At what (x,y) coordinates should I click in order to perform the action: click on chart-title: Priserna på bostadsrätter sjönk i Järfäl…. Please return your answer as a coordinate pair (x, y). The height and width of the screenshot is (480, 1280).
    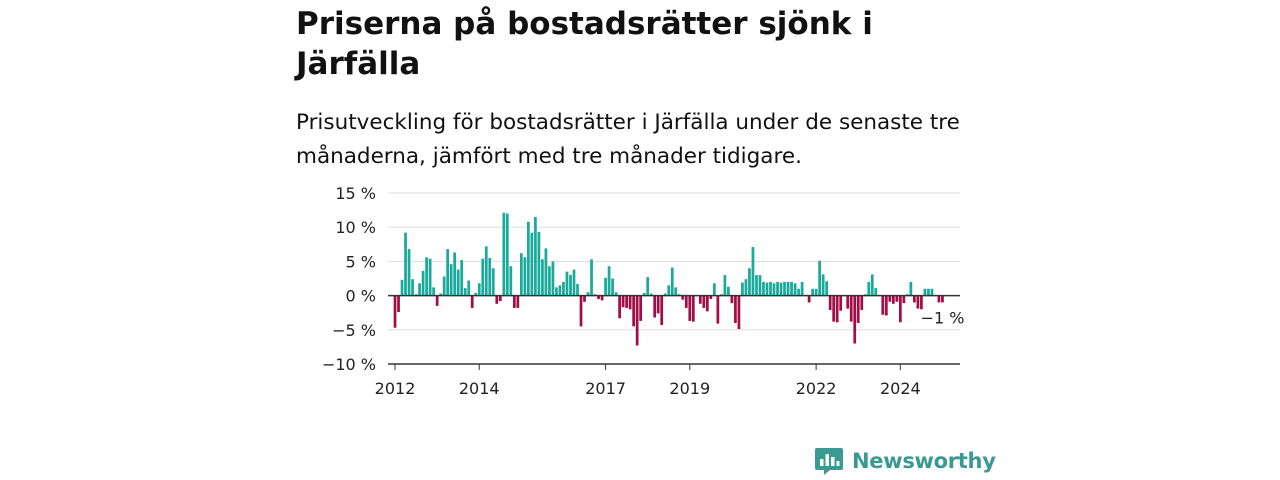
    Looking at the image, I should click on (584, 44).